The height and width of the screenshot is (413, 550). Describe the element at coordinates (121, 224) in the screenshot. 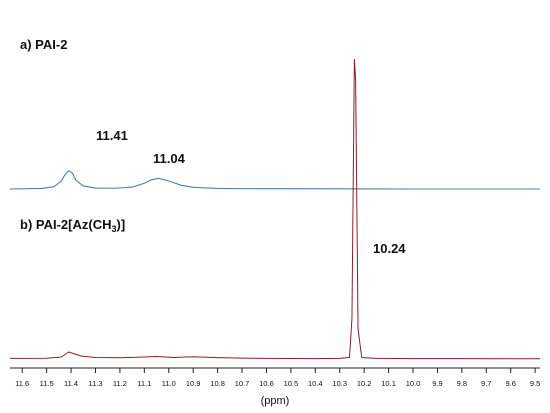

I see `panel-b-name-tail: )]` at that location.